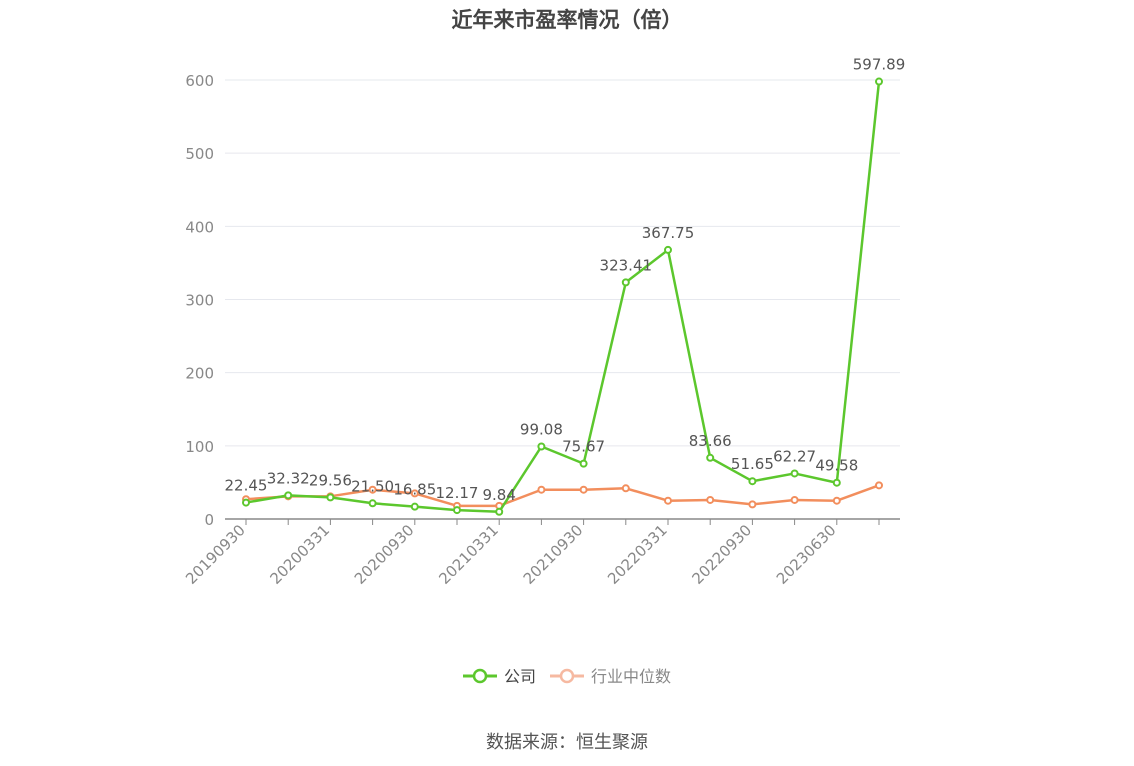 The image size is (1134, 766). Describe the element at coordinates (499, 676) in the screenshot. I see `legend-item-company: 公司` at that location.